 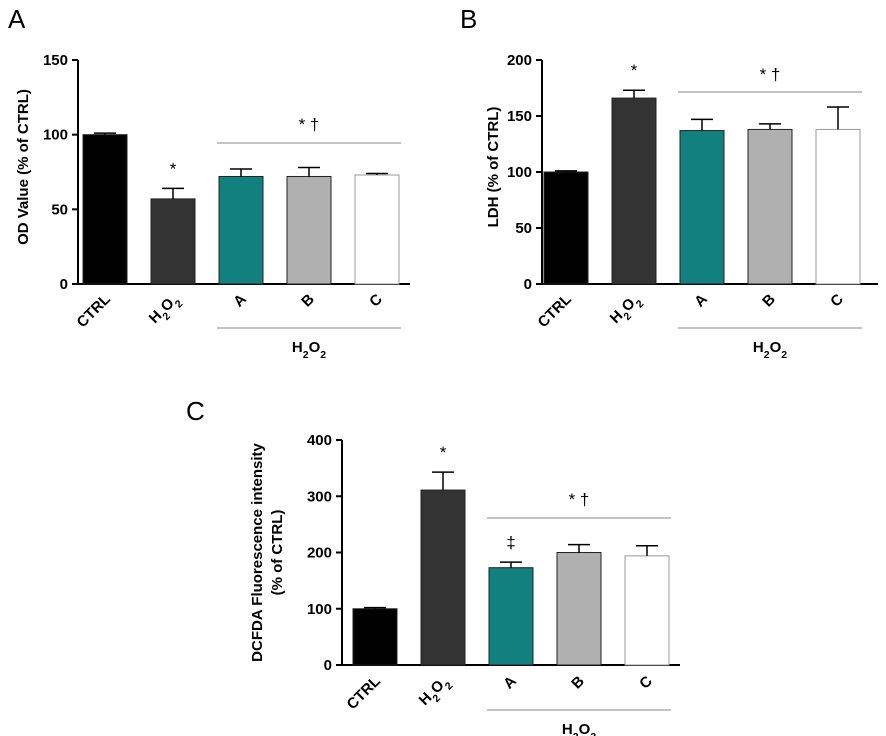 I want to click on y-axis-label: OD Value (% of CTRL), so click(x=23, y=167).